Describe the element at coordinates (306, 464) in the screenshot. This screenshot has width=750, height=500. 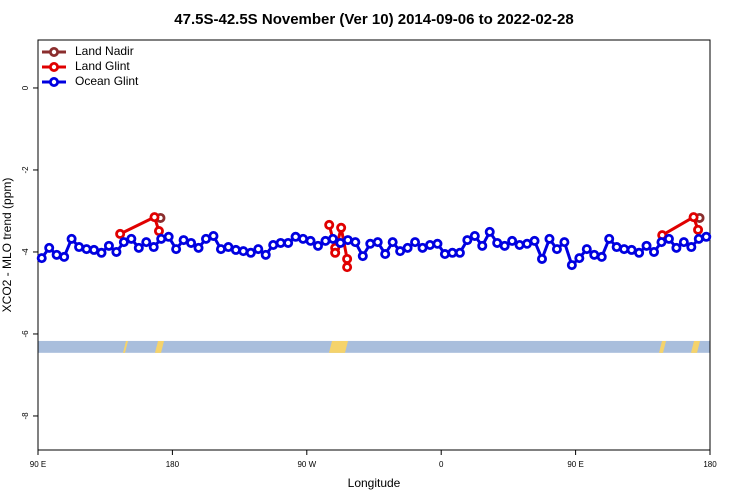
I see `x-tick-label: 90 W` at that location.